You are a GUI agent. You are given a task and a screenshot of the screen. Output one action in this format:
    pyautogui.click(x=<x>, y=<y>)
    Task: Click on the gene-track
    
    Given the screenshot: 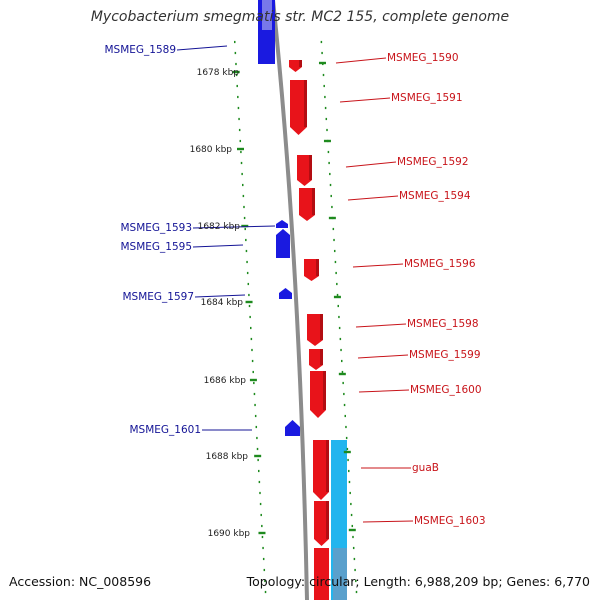 What is the action you would take?
    pyautogui.click(x=293, y=300)
    